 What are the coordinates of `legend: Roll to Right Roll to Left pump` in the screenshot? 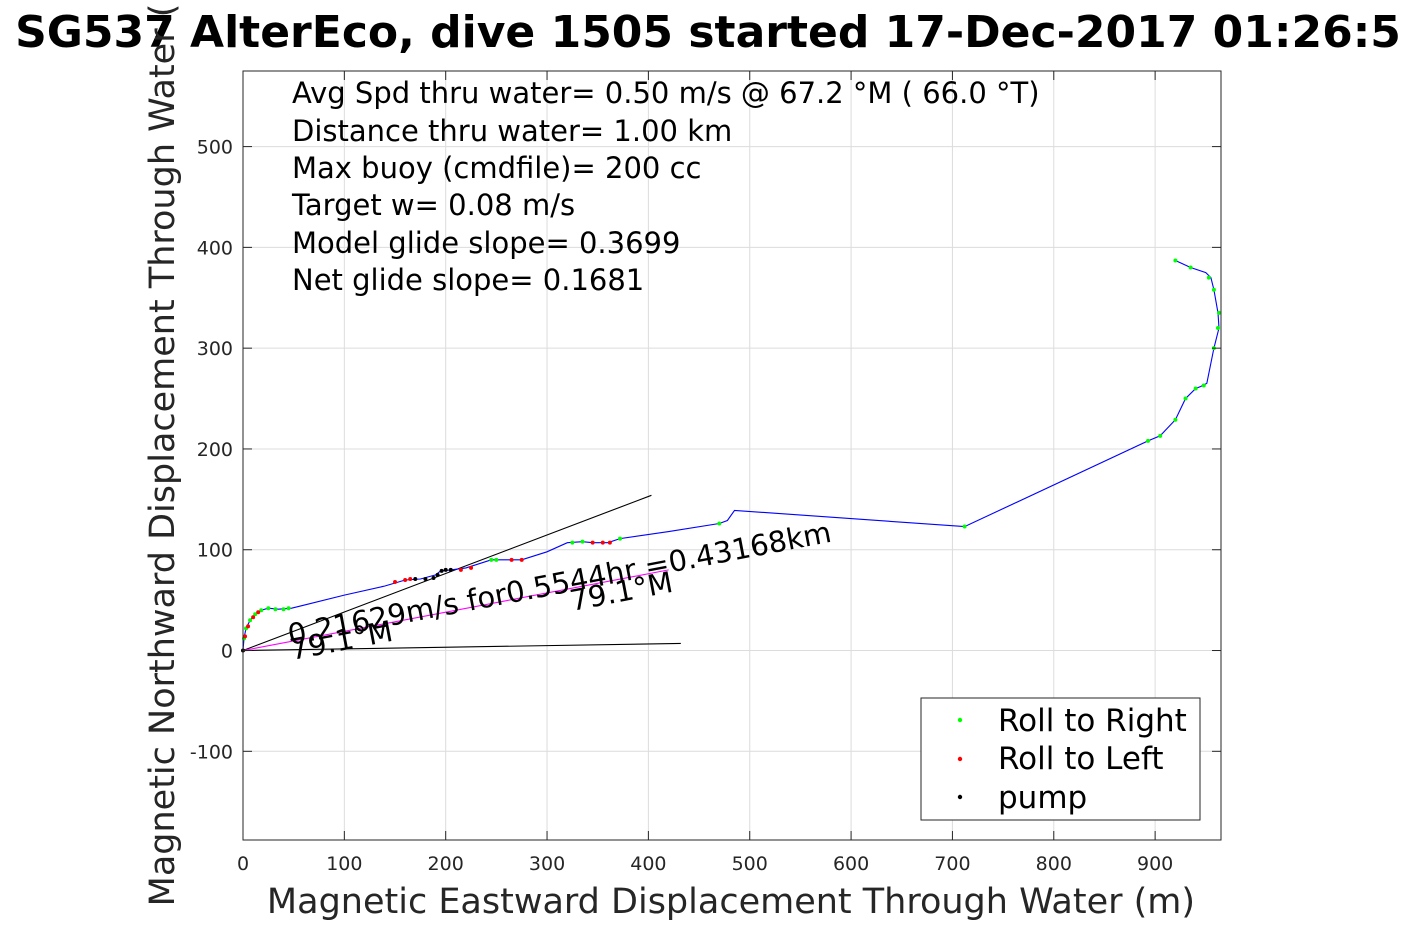 It's located at (1060, 759).